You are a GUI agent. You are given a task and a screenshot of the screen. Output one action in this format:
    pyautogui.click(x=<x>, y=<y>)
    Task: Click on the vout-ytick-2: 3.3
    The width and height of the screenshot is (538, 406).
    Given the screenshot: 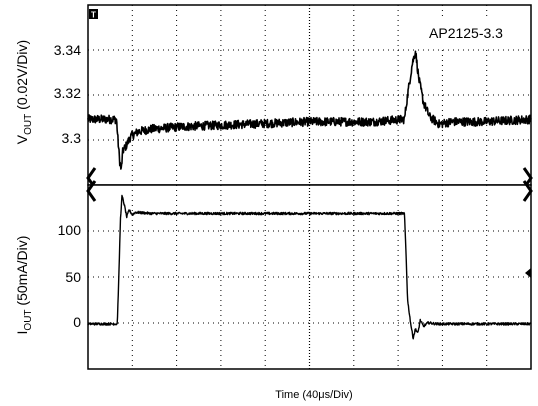 What is the action you would take?
    pyautogui.click(x=72, y=138)
    